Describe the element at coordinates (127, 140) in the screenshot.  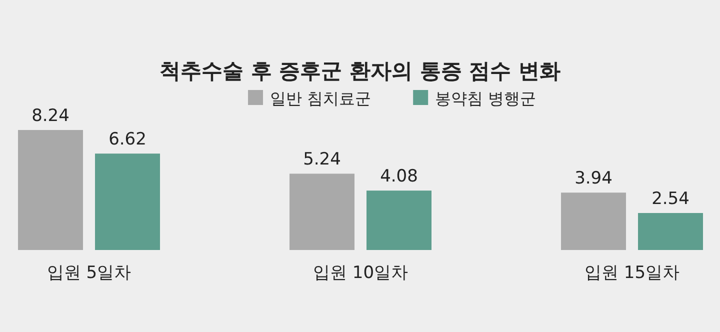
I see `data-label: 6.62` at that location.